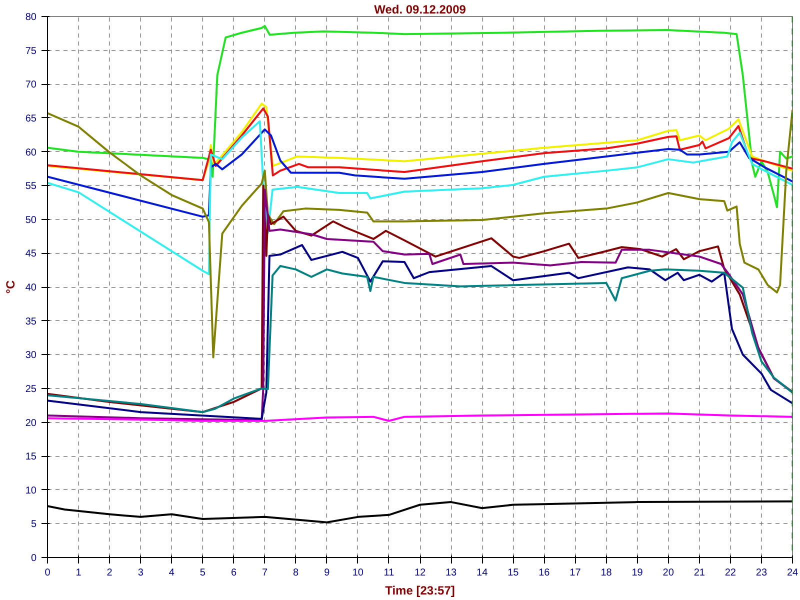 The image size is (800, 600). Describe the element at coordinates (47, 573) in the screenshot. I see `x-tick-label: 0` at that location.